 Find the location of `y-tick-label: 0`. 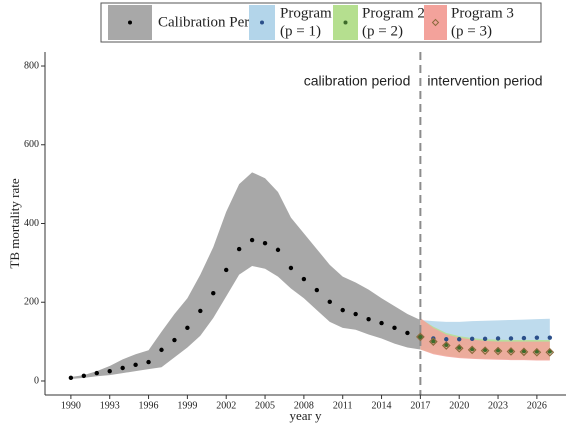

y-tick-label: 0 is located at coordinates (36, 380).